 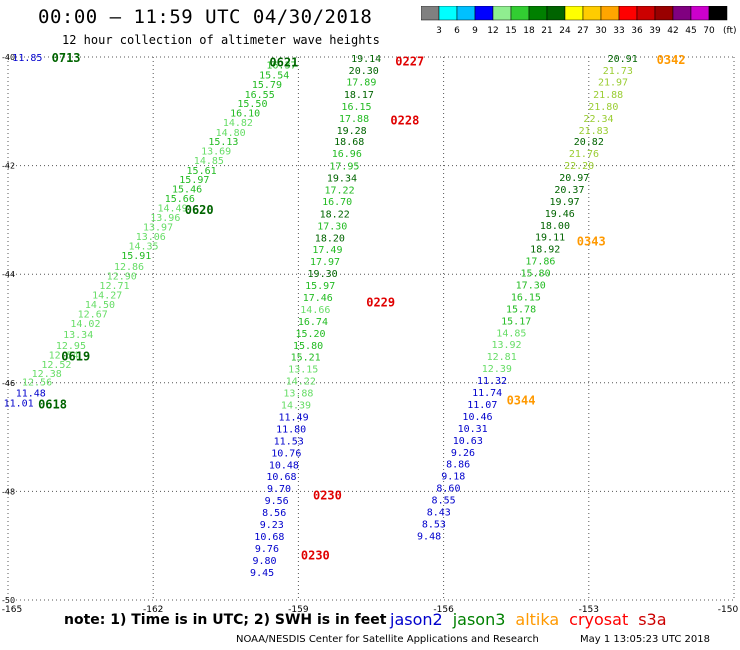 What do you see at coordinates (364, 71) in the screenshot?
I see `swh-value: 20.30` at bounding box center [364, 71].